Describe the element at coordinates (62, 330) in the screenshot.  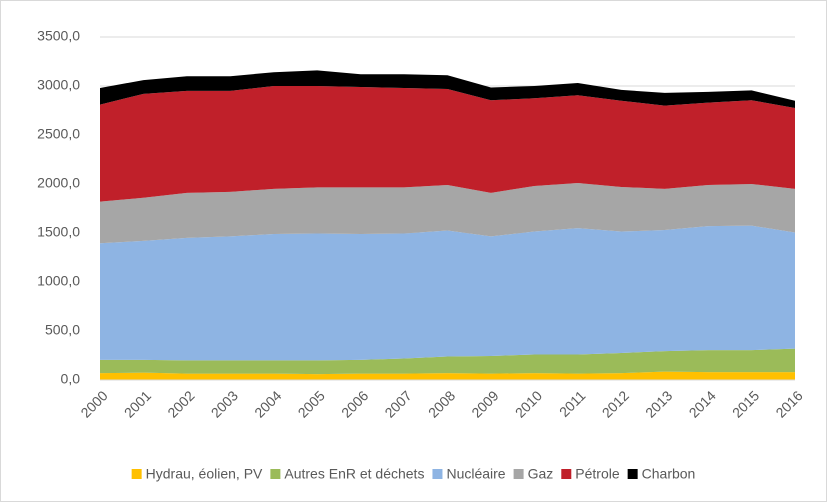
I see `y-tick-label: 500,0` at that location.